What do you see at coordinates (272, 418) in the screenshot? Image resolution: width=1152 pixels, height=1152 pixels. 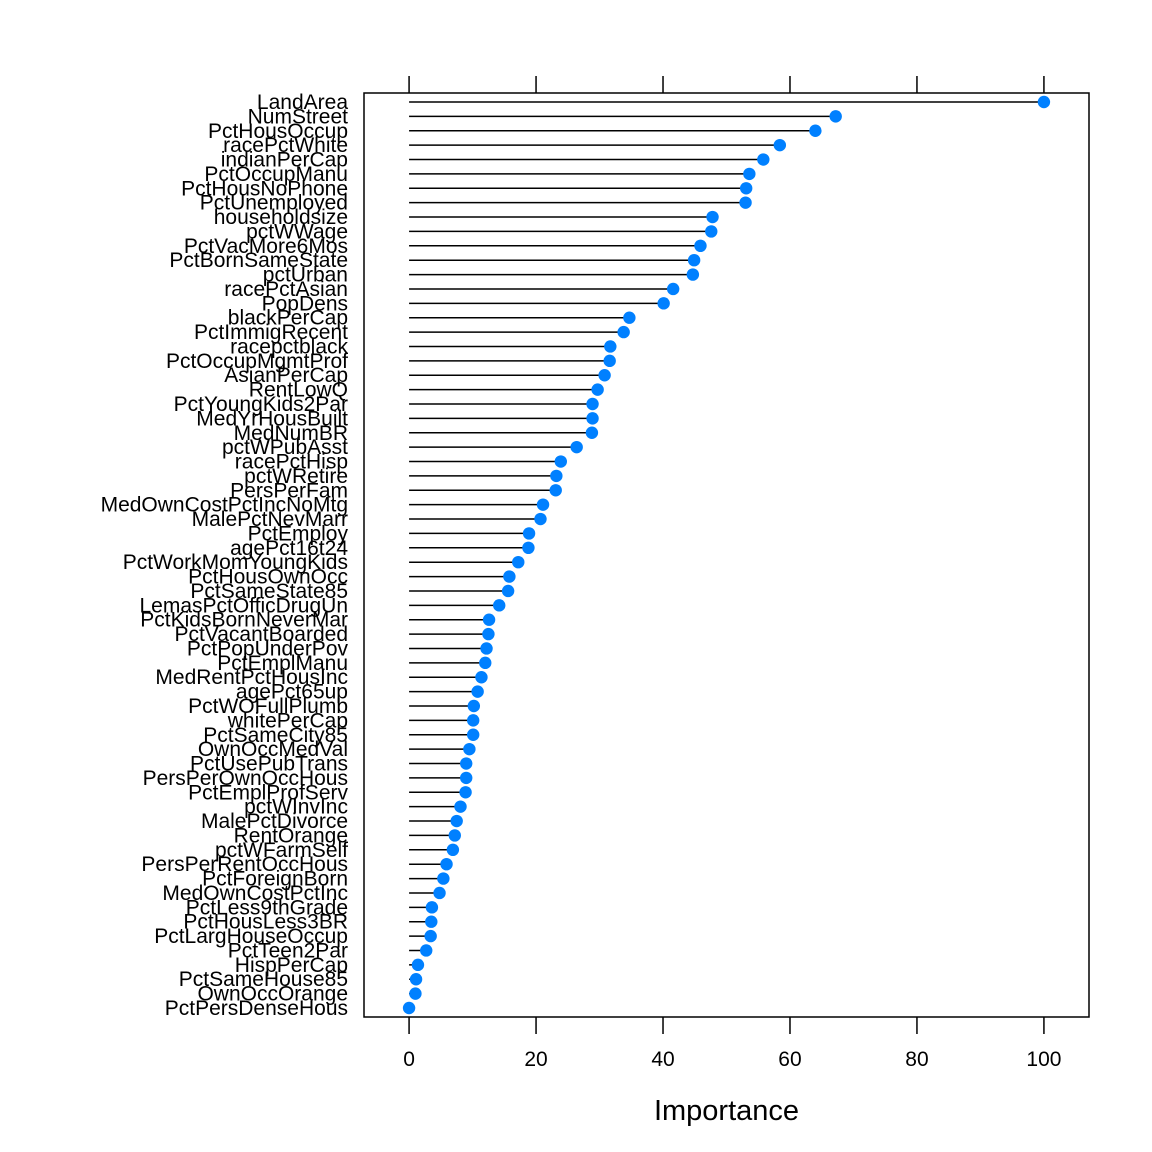 I see `variable-label: MedYrHousBuilt` at bounding box center [272, 418].